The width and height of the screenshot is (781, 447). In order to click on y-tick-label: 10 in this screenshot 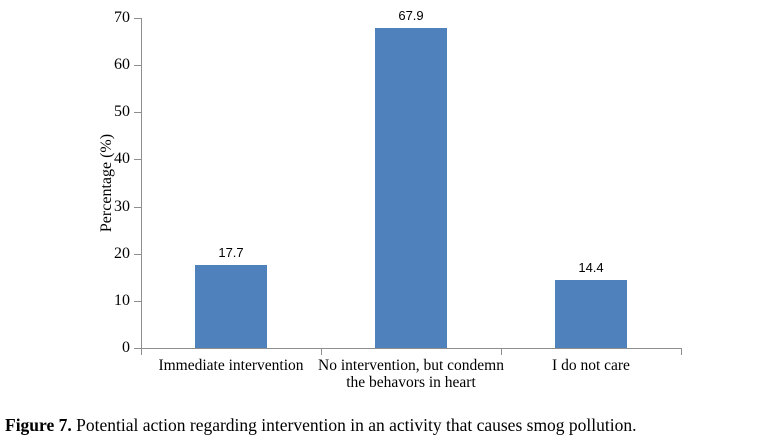, I will do `click(122, 300)`.